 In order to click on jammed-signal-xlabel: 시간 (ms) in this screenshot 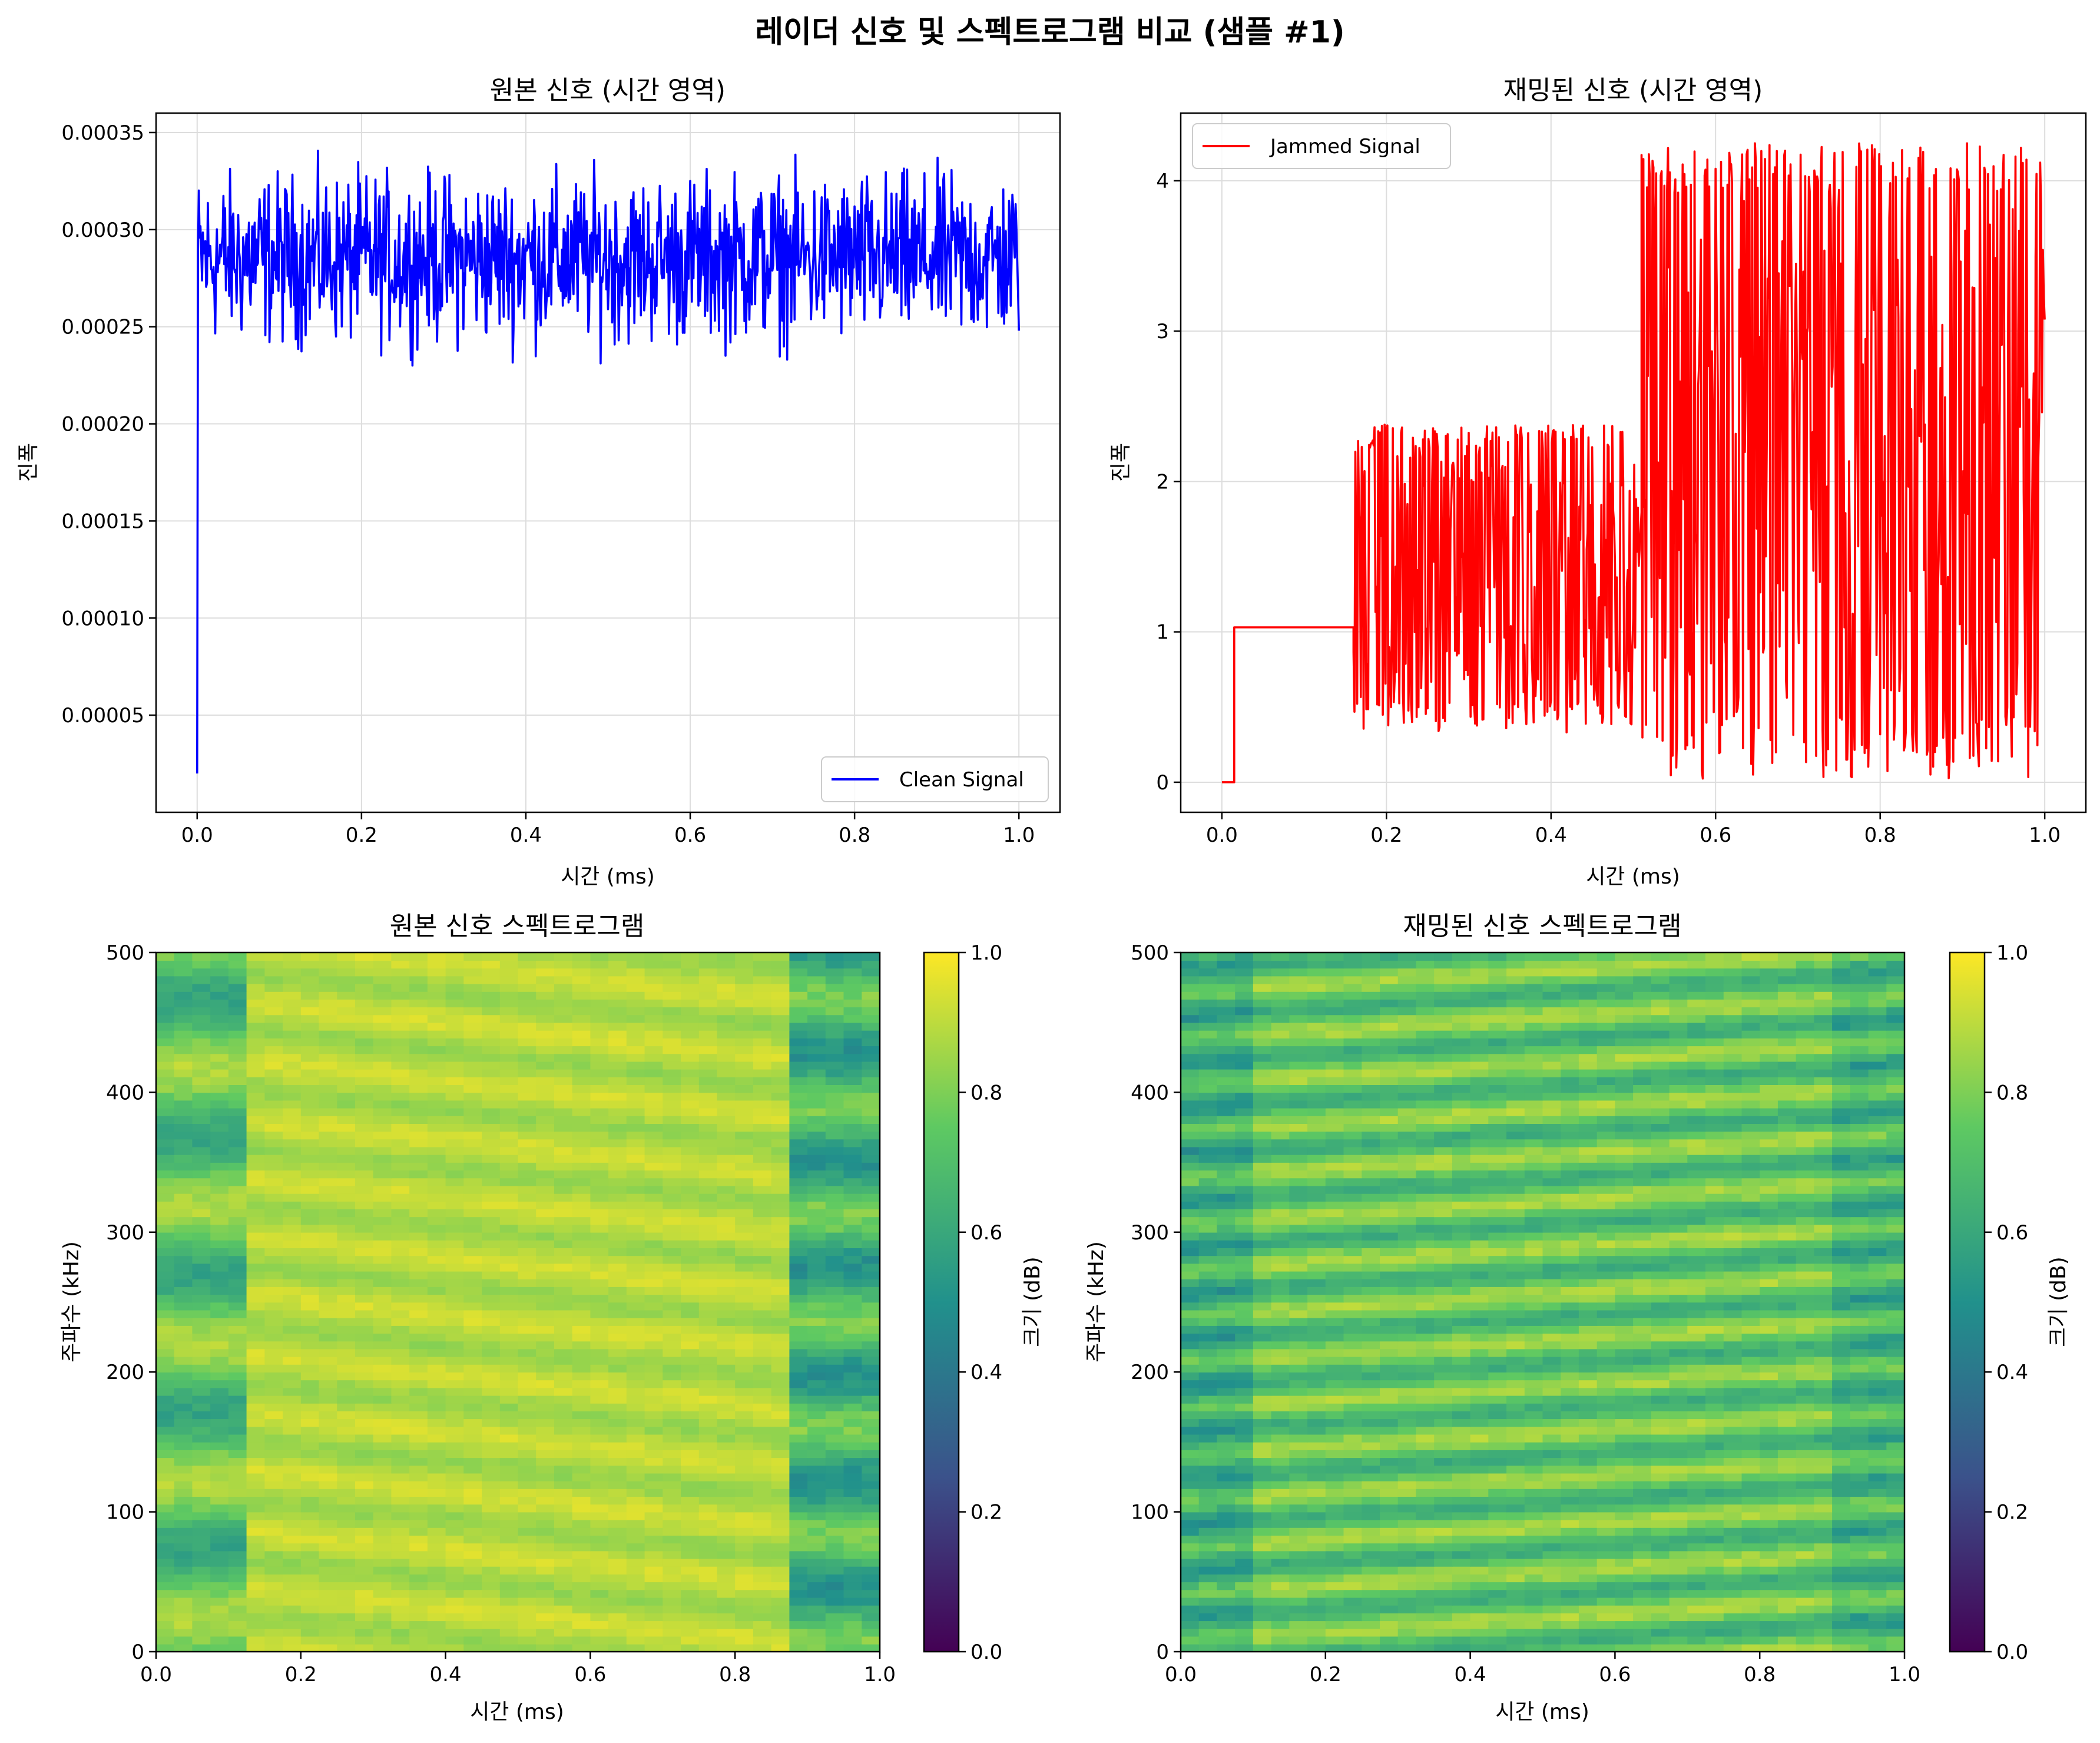, I will do `click(1633, 877)`.